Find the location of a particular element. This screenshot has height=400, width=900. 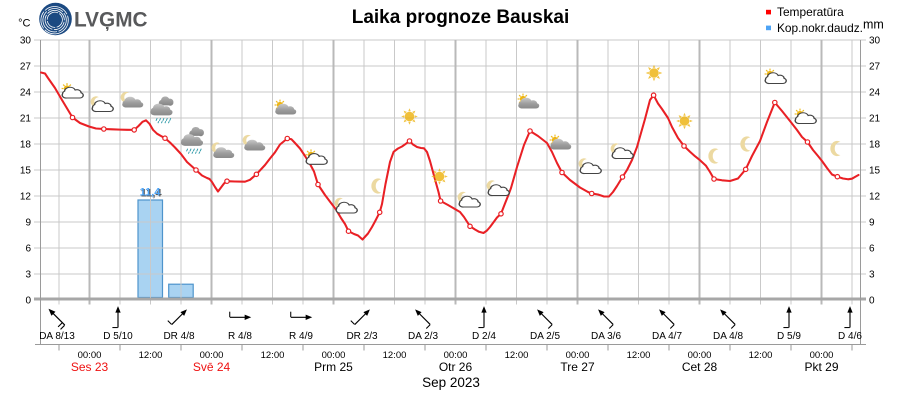

svg-text: D 4/6 is located at coordinates (850, 336).